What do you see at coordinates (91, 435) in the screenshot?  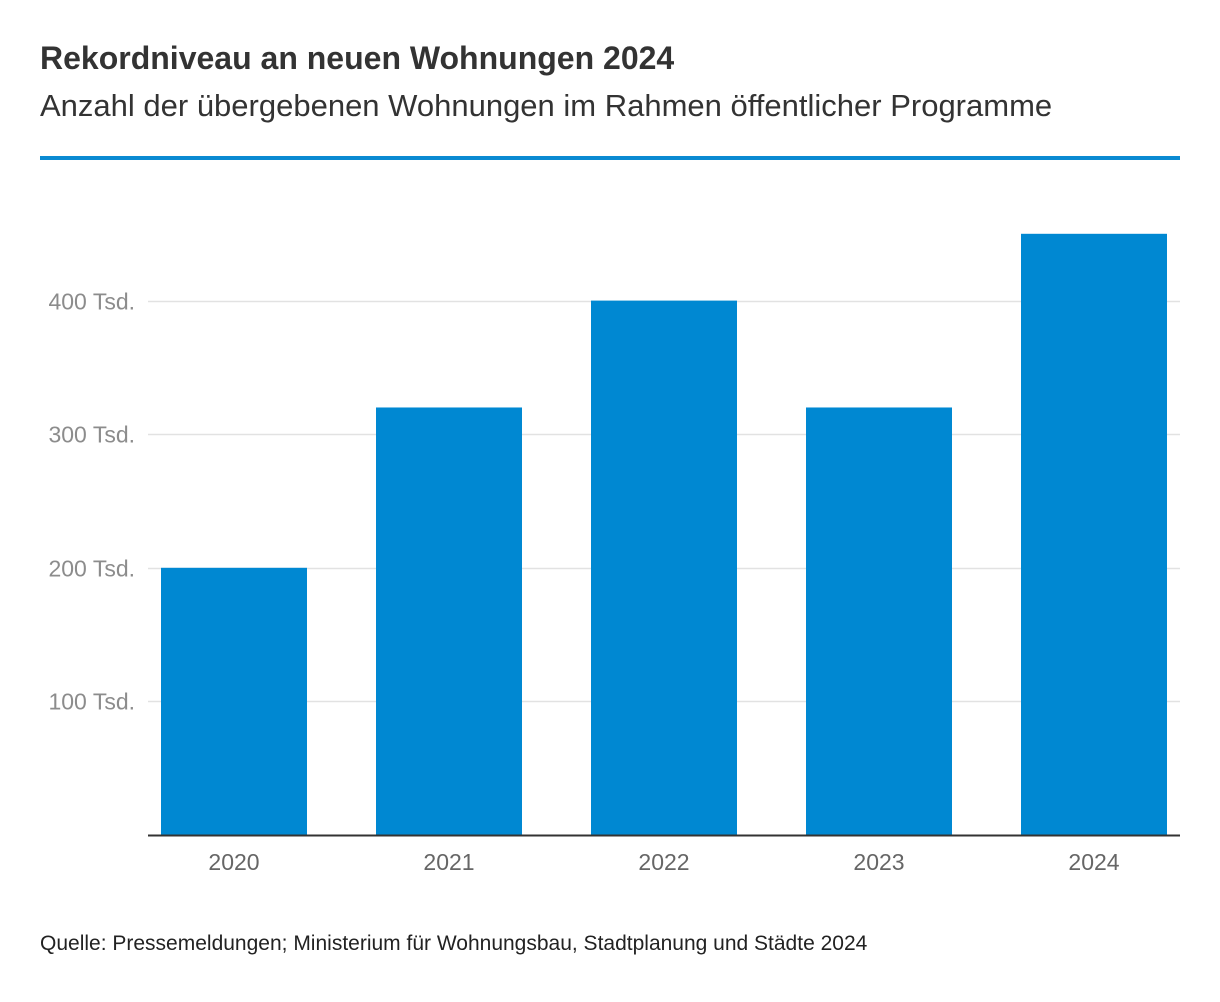 I see `y-tick-label: 300 Tsd.` at bounding box center [91, 435].